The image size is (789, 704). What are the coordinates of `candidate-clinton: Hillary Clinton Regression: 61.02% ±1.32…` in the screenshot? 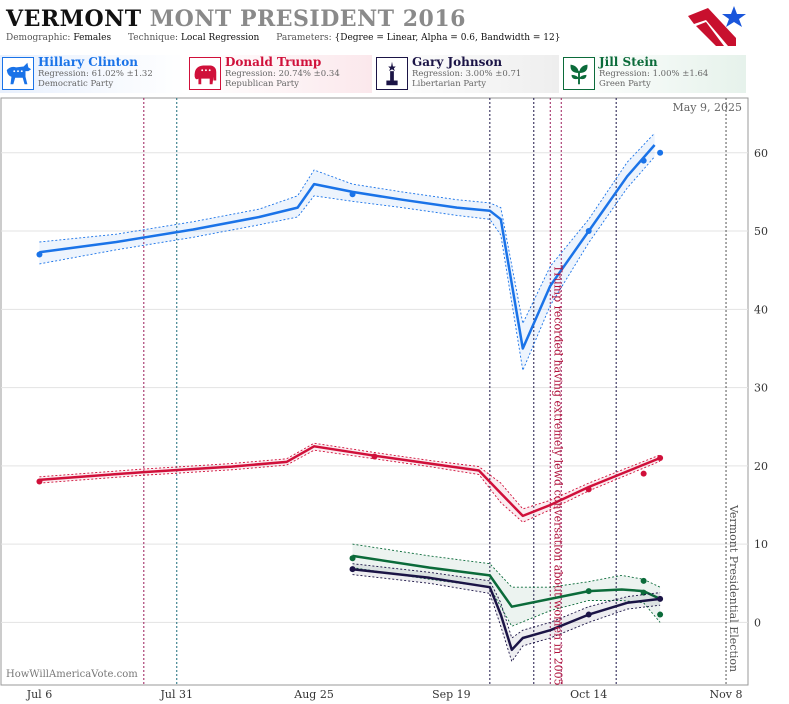 It's located at (92, 74).